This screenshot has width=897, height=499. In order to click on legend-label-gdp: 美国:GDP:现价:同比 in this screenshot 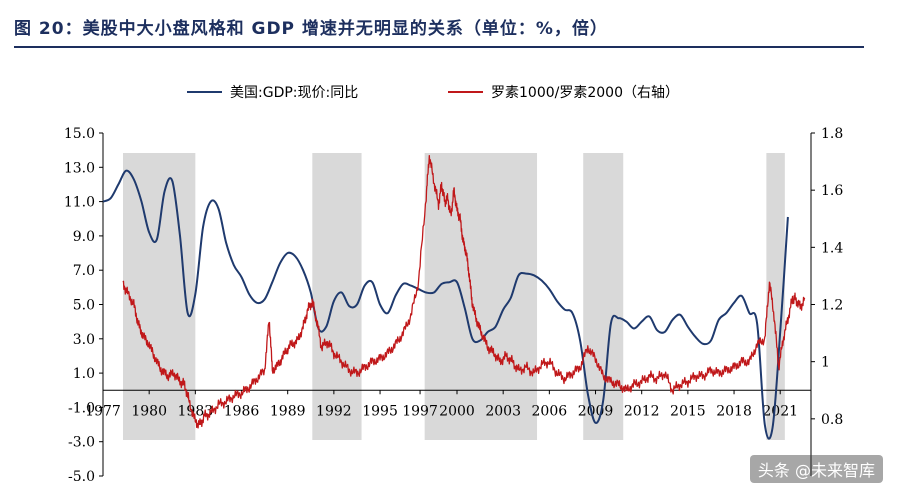, I will do `click(294, 93)`.